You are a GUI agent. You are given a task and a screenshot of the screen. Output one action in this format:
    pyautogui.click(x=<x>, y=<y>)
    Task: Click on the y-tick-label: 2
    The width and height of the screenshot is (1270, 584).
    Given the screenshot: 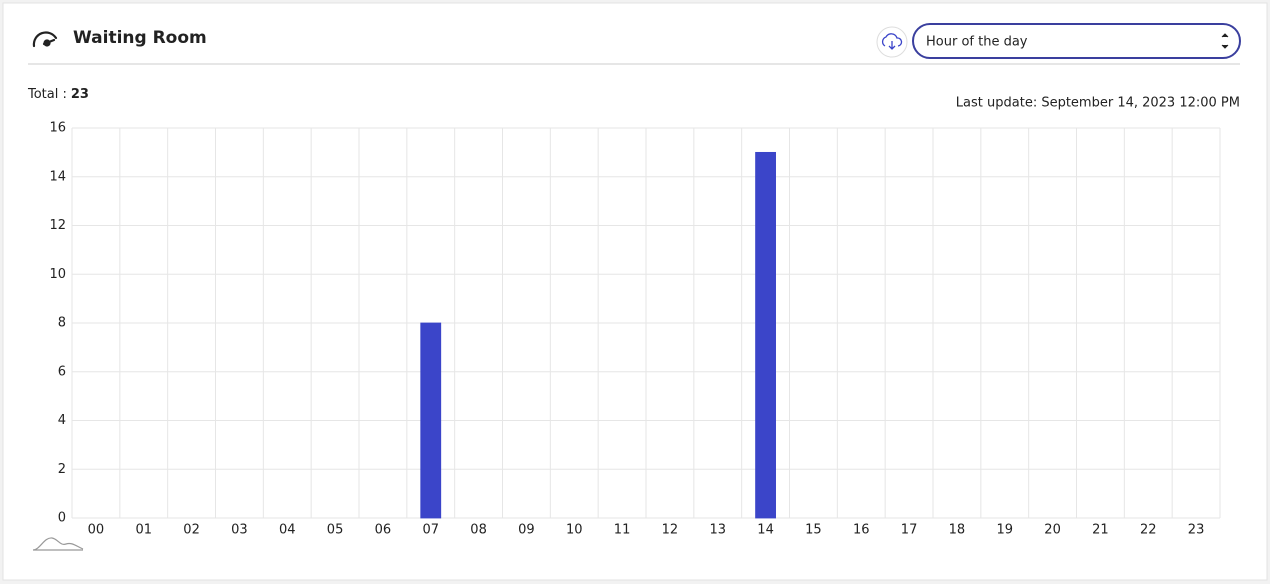 What is the action you would take?
    pyautogui.click(x=62, y=469)
    